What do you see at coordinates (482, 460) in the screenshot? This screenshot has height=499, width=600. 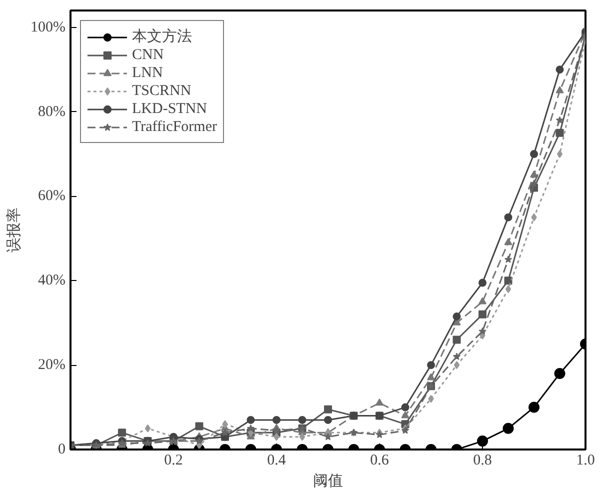 I see `x-tick-label: 0.8` at bounding box center [482, 460].